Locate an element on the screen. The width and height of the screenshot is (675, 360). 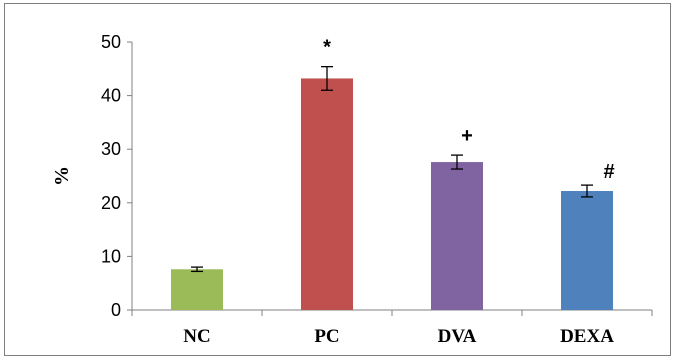
y-tick-label: 50 is located at coordinates (111, 42).